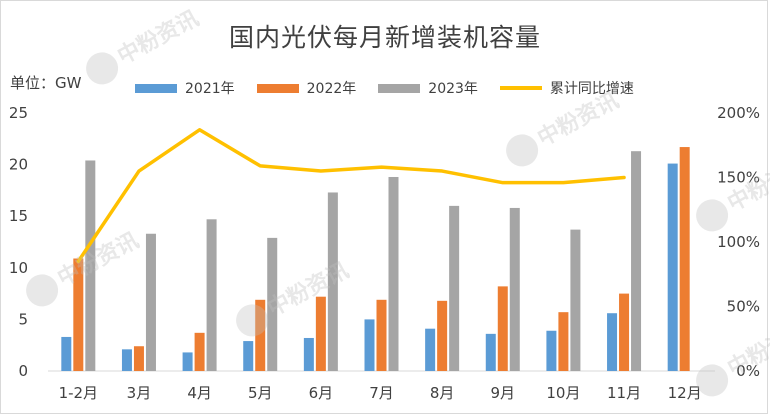 The width and height of the screenshot is (770, 416). Describe the element at coordinates (369, 345) in the screenshot. I see `bar-2021年-7月` at that location.